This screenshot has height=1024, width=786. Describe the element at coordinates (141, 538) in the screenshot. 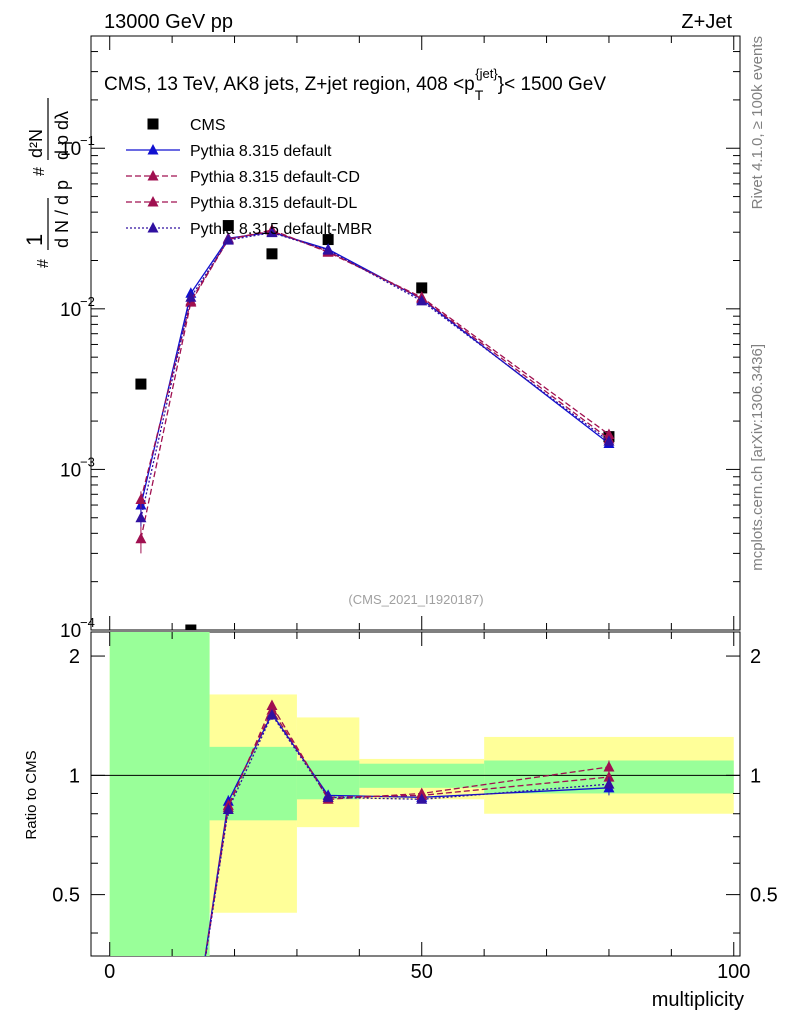

I see `main-series-2-point` at that location.